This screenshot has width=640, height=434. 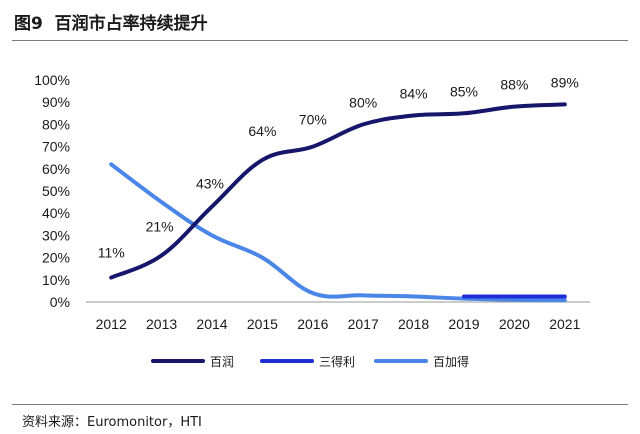 I want to click on figure-header: 图9 百润市占率持续提升, so click(x=111, y=21).